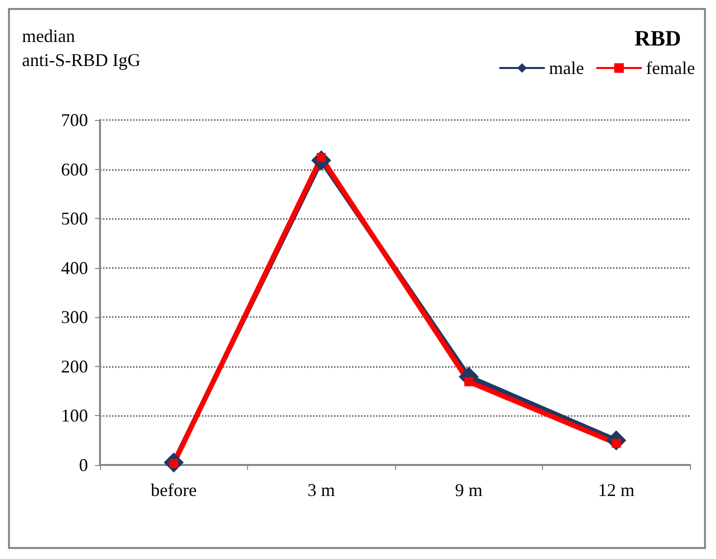 This screenshot has width=716, height=559. I want to click on y-tick-label: 300, so click(74, 317).